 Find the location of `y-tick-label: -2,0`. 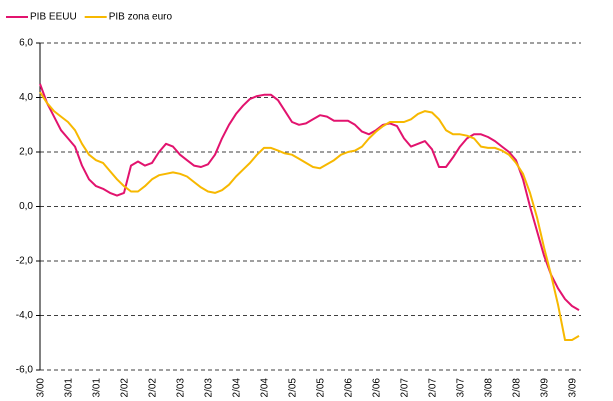

y-tick-label: -2,0 is located at coordinates (25, 261).